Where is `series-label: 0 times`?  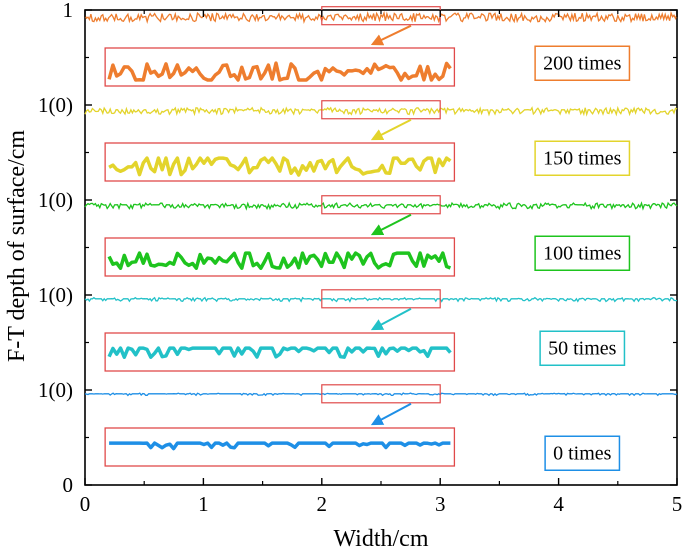 series-label: 0 times is located at coordinates (582, 453).